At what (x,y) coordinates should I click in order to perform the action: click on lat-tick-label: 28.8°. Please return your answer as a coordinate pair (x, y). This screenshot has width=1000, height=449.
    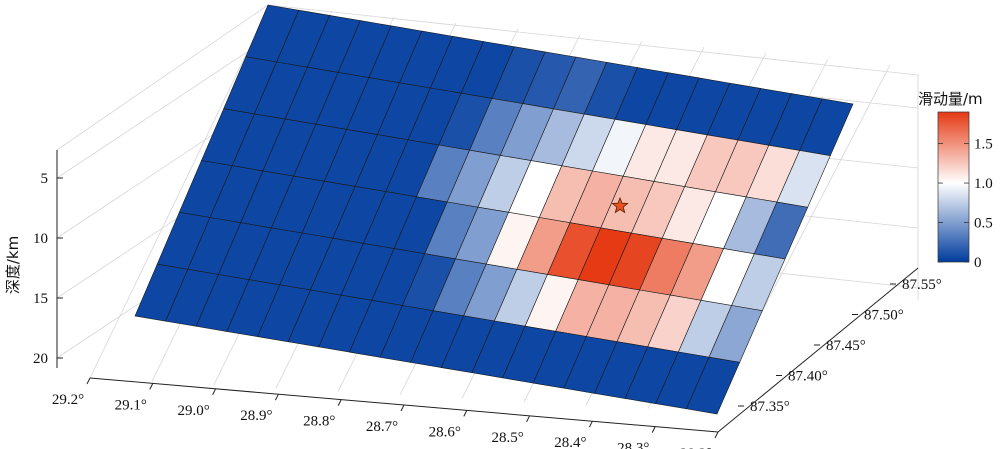
    Looking at the image, I should click on (319, 422).